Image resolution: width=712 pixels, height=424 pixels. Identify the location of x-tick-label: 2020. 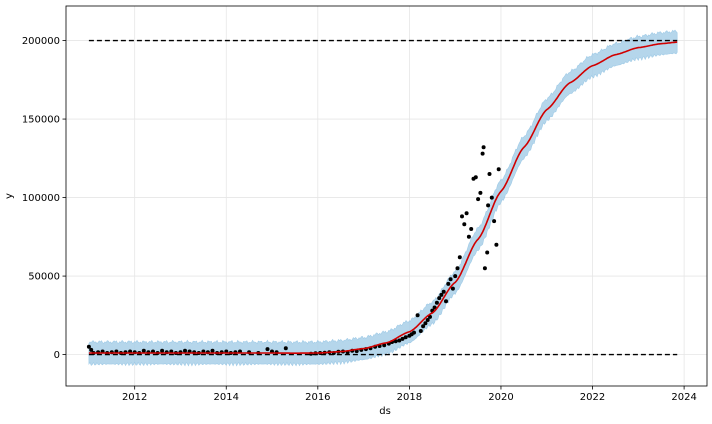
(500, 397).